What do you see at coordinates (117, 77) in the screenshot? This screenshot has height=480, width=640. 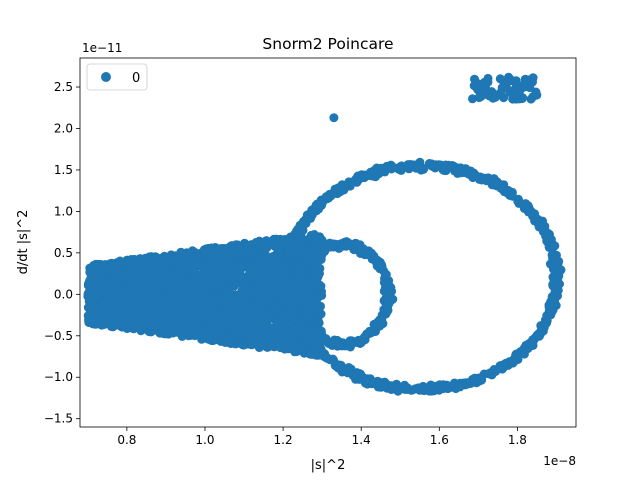 I see `legend-box` at bounding box center [117, 77].